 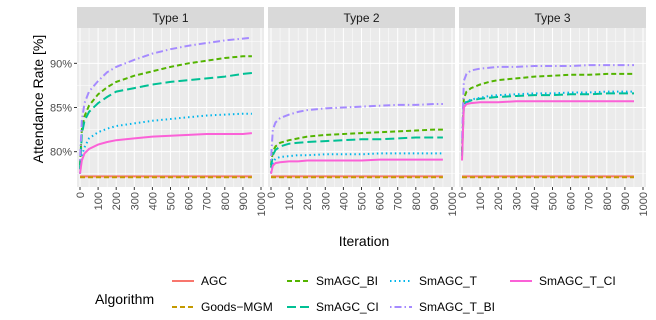 I want to click on legend-item: SmAGC_T_BI, so click(x=442, y=307).